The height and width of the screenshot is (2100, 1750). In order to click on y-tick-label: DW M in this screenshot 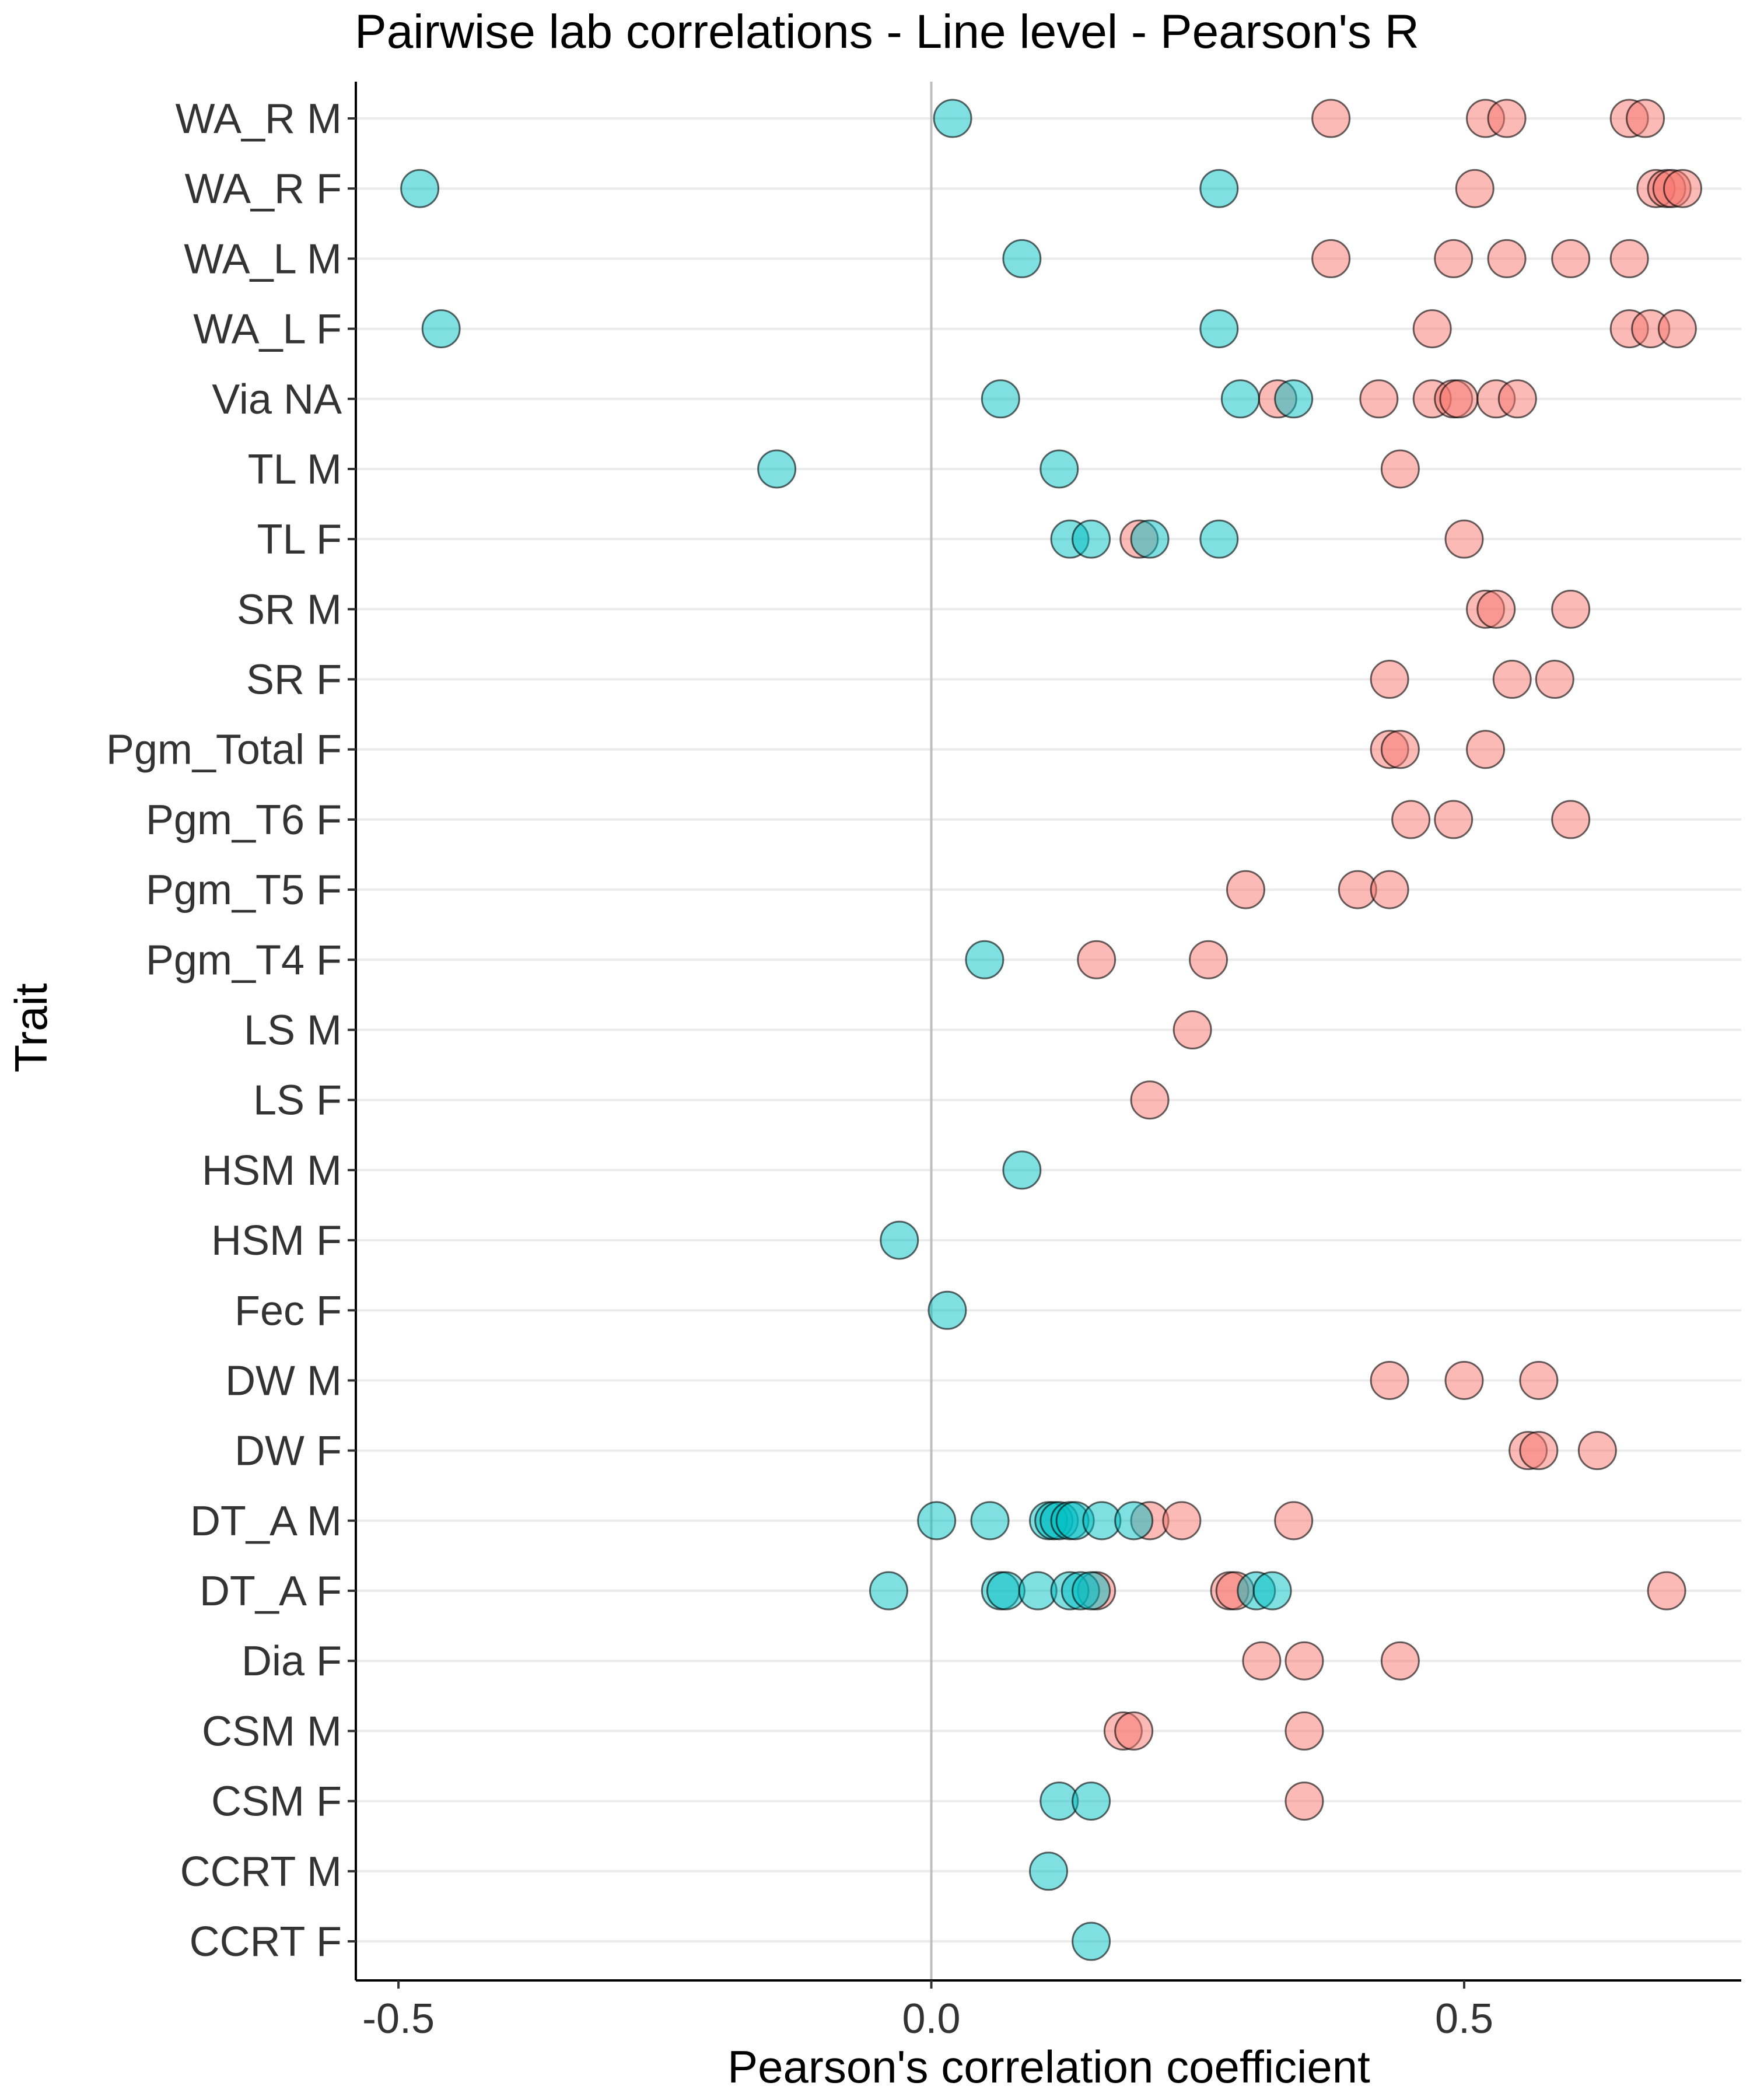, I will do `click(283, 1380)`.